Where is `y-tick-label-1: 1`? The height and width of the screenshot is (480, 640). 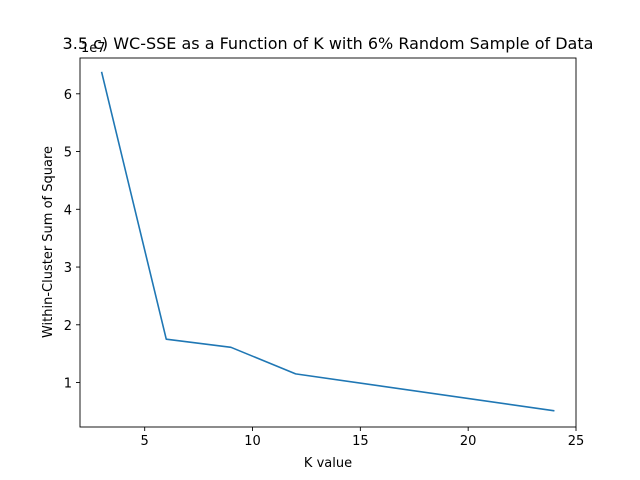 y-tick-label-1: 1 is located at coordinates (68, 384).